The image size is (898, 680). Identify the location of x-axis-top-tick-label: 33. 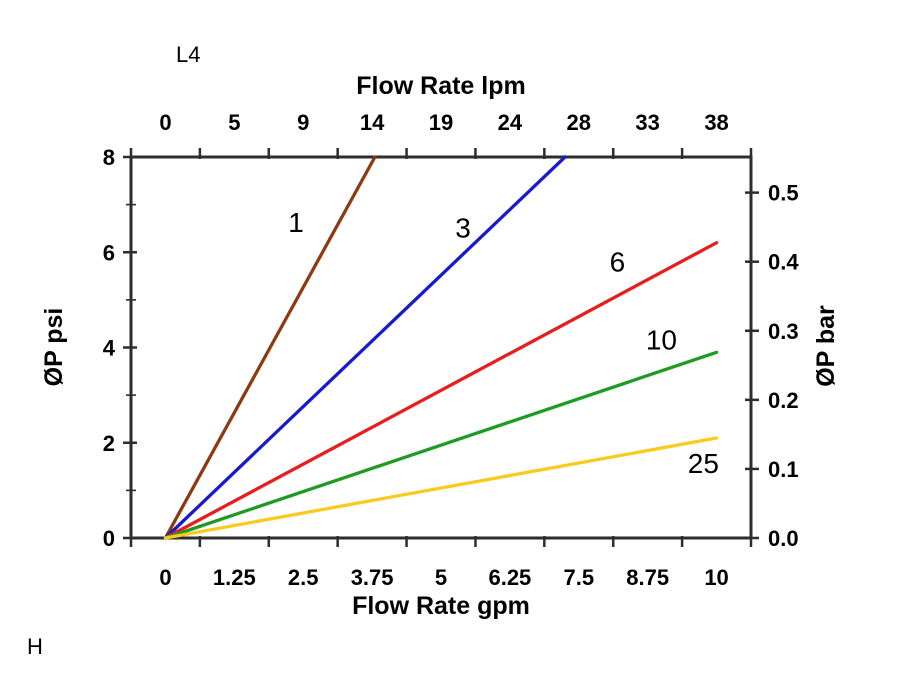
(647, 122).